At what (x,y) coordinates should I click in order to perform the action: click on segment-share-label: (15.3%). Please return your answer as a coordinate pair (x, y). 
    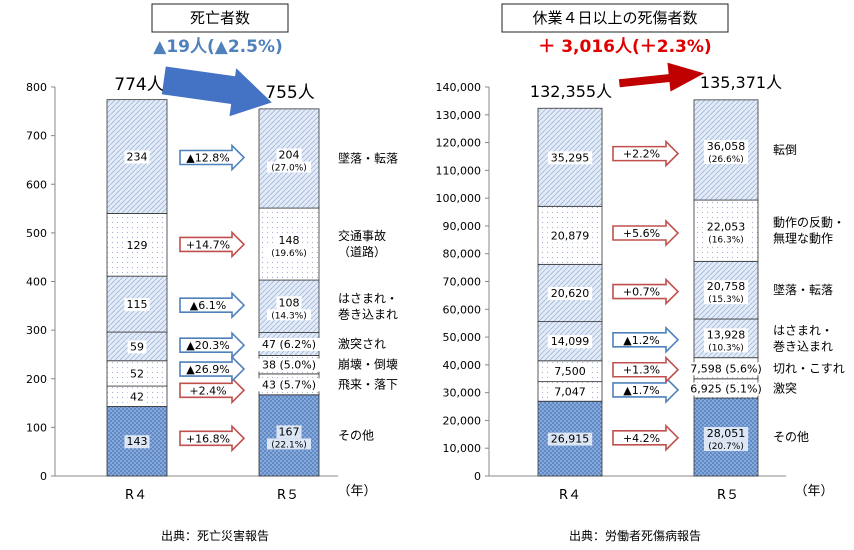
    Looking at the image, I should click on (726, 300).